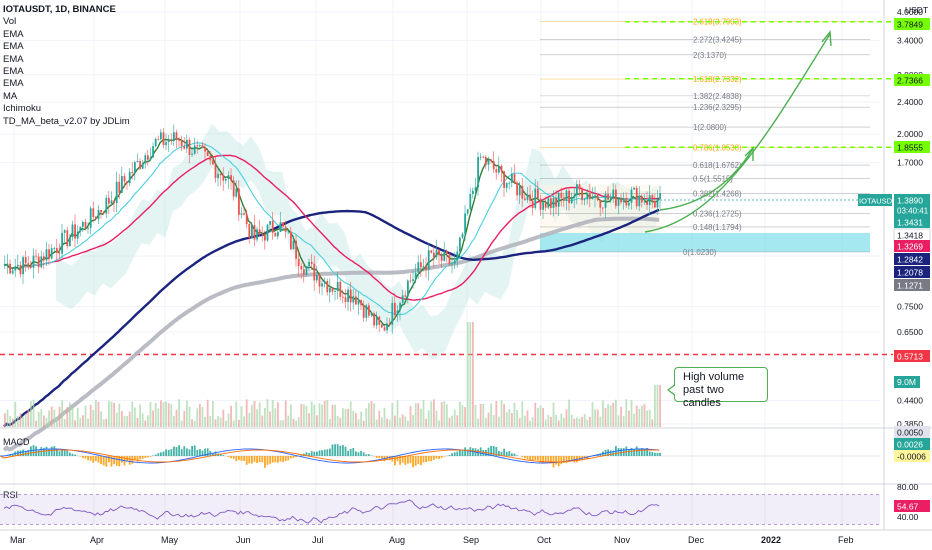 The height and width of the screenshot is (550, 932). Describe the element at coordinates (912, 222) in the screenshot. I see `price-tag-bg` at that location.